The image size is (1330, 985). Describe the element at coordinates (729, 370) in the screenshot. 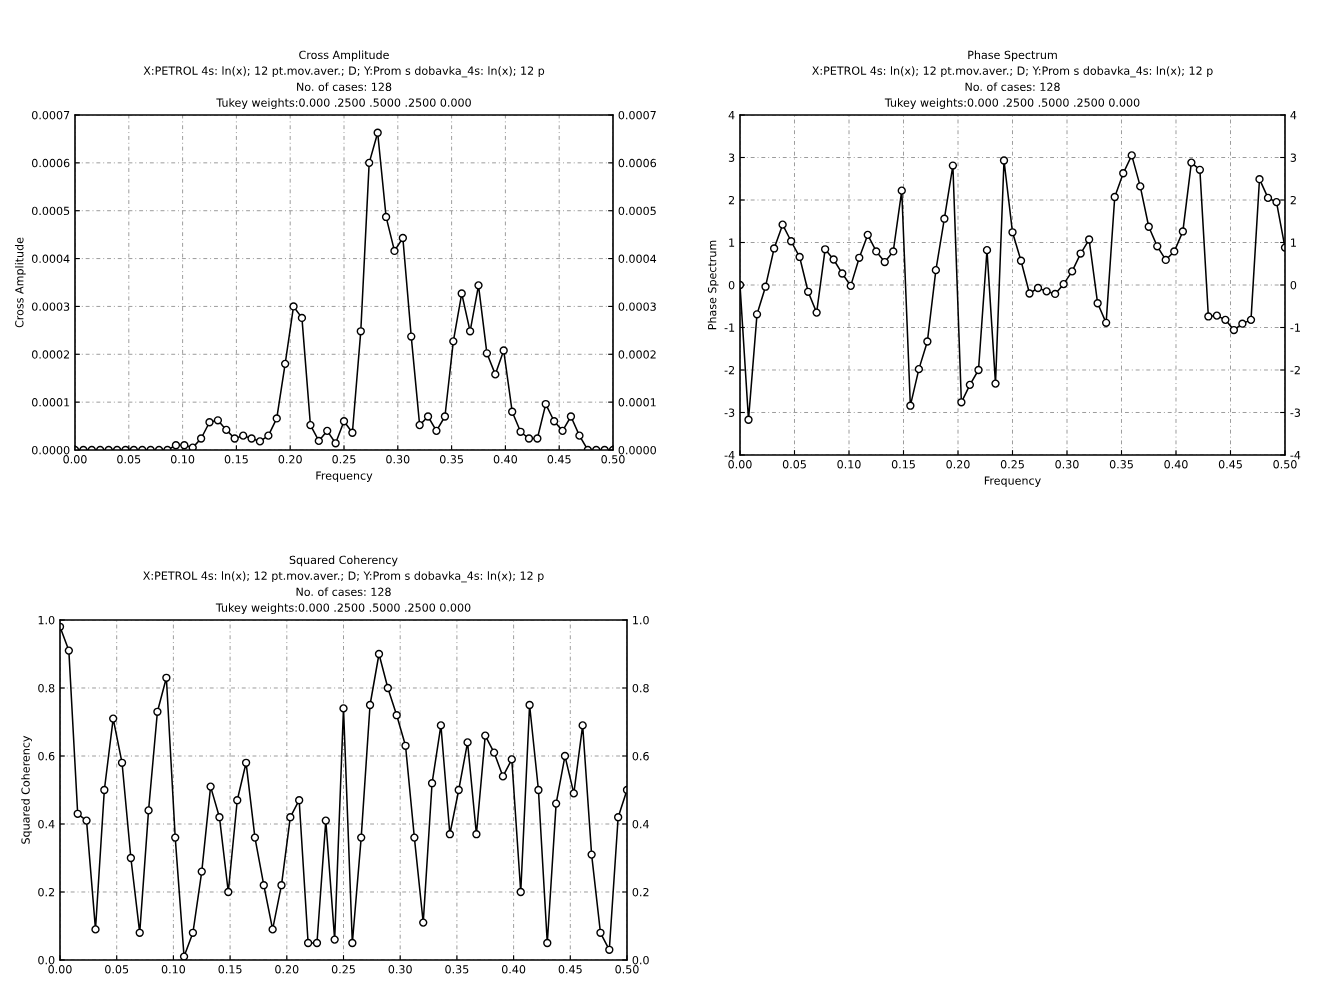

I see `y-tick-label: -2` at that location.